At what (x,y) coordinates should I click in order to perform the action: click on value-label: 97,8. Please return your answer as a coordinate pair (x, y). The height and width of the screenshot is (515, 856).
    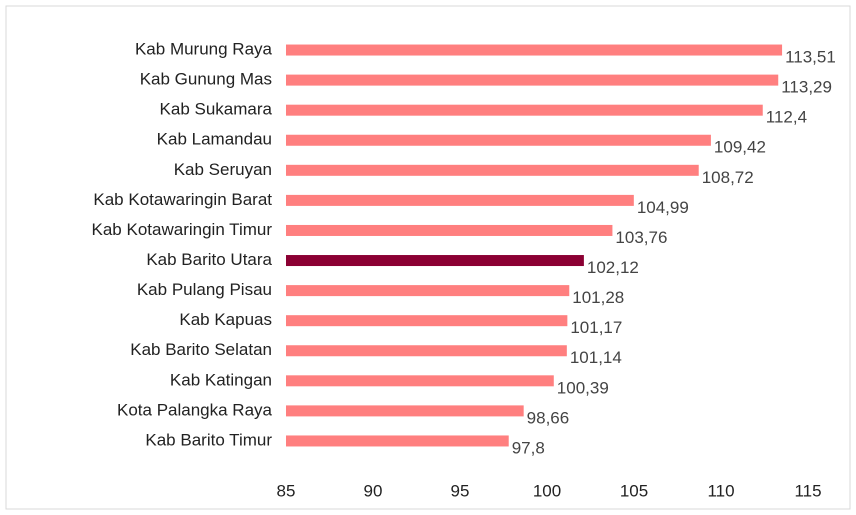
    Looking at the image, I should click on (528, 447).